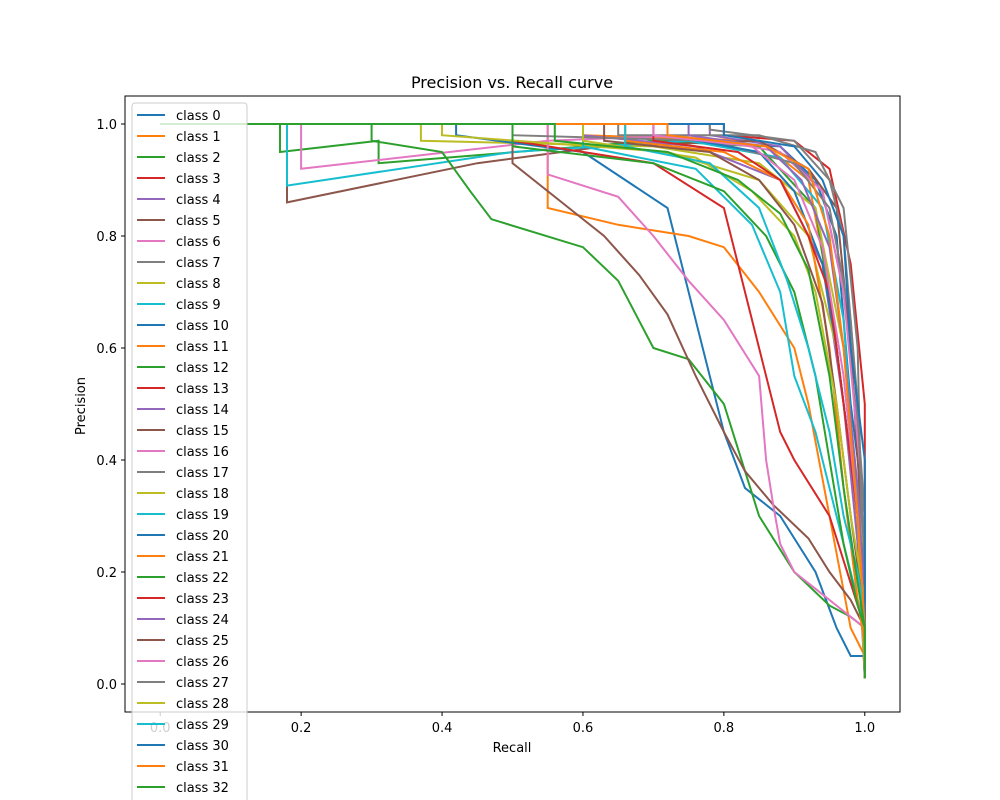 The image size is (1000, 800). I want to click on legend-label: class 2, so click(198, 158).